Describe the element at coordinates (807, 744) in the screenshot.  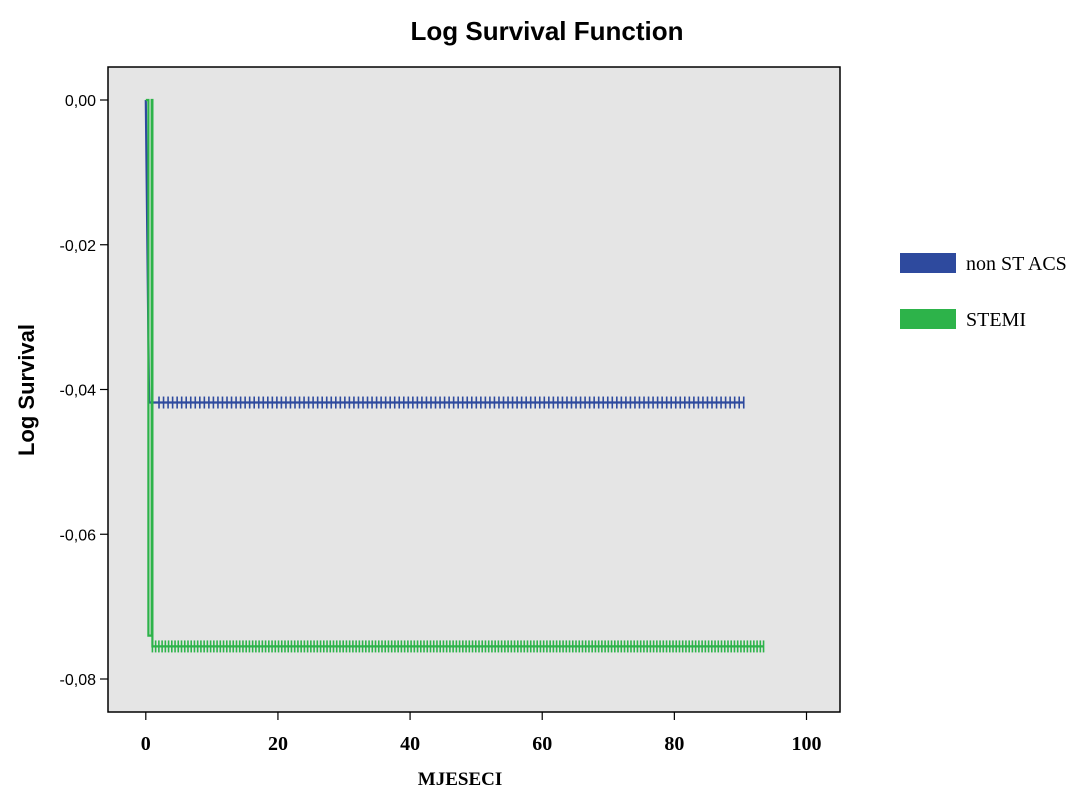
I see `x-tick-label: 100` at that location.